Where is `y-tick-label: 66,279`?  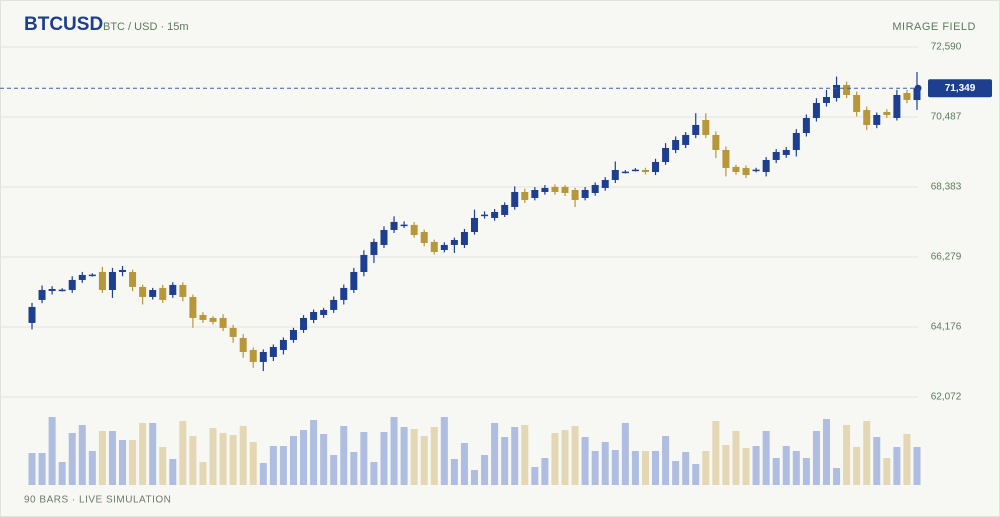 y-tick-label: 66,279 is located at coordinates (946, 257).